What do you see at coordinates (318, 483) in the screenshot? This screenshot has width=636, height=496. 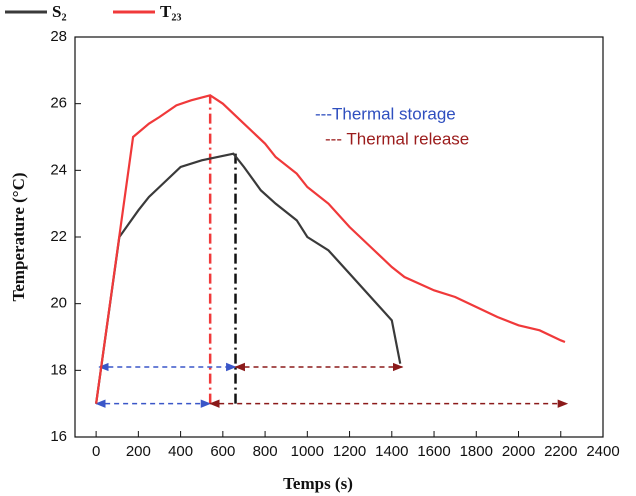 I see `x-axis-label: Temps (s)` at bounding box center [318, 483].